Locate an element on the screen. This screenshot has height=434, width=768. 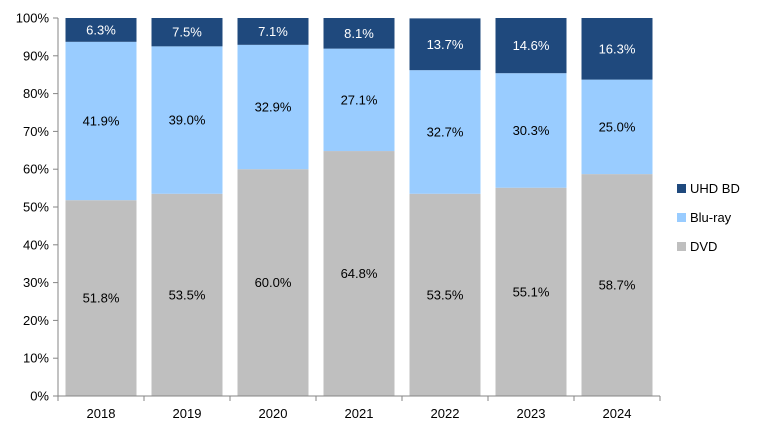
data-label-dvd-2021: 64.8% is located at coordinates (359, 273).